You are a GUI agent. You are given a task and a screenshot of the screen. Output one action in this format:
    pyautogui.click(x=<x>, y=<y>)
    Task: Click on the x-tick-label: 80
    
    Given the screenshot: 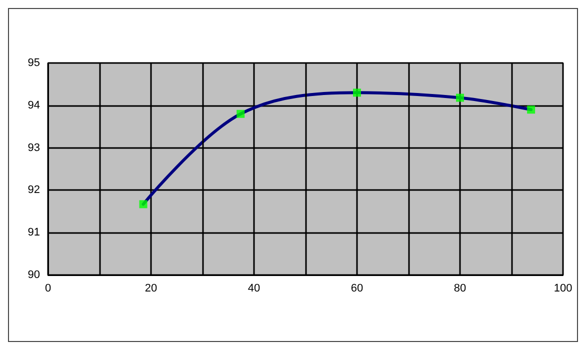 What is the action you would take?
    pyautogui.click(x=460, y=288)
    